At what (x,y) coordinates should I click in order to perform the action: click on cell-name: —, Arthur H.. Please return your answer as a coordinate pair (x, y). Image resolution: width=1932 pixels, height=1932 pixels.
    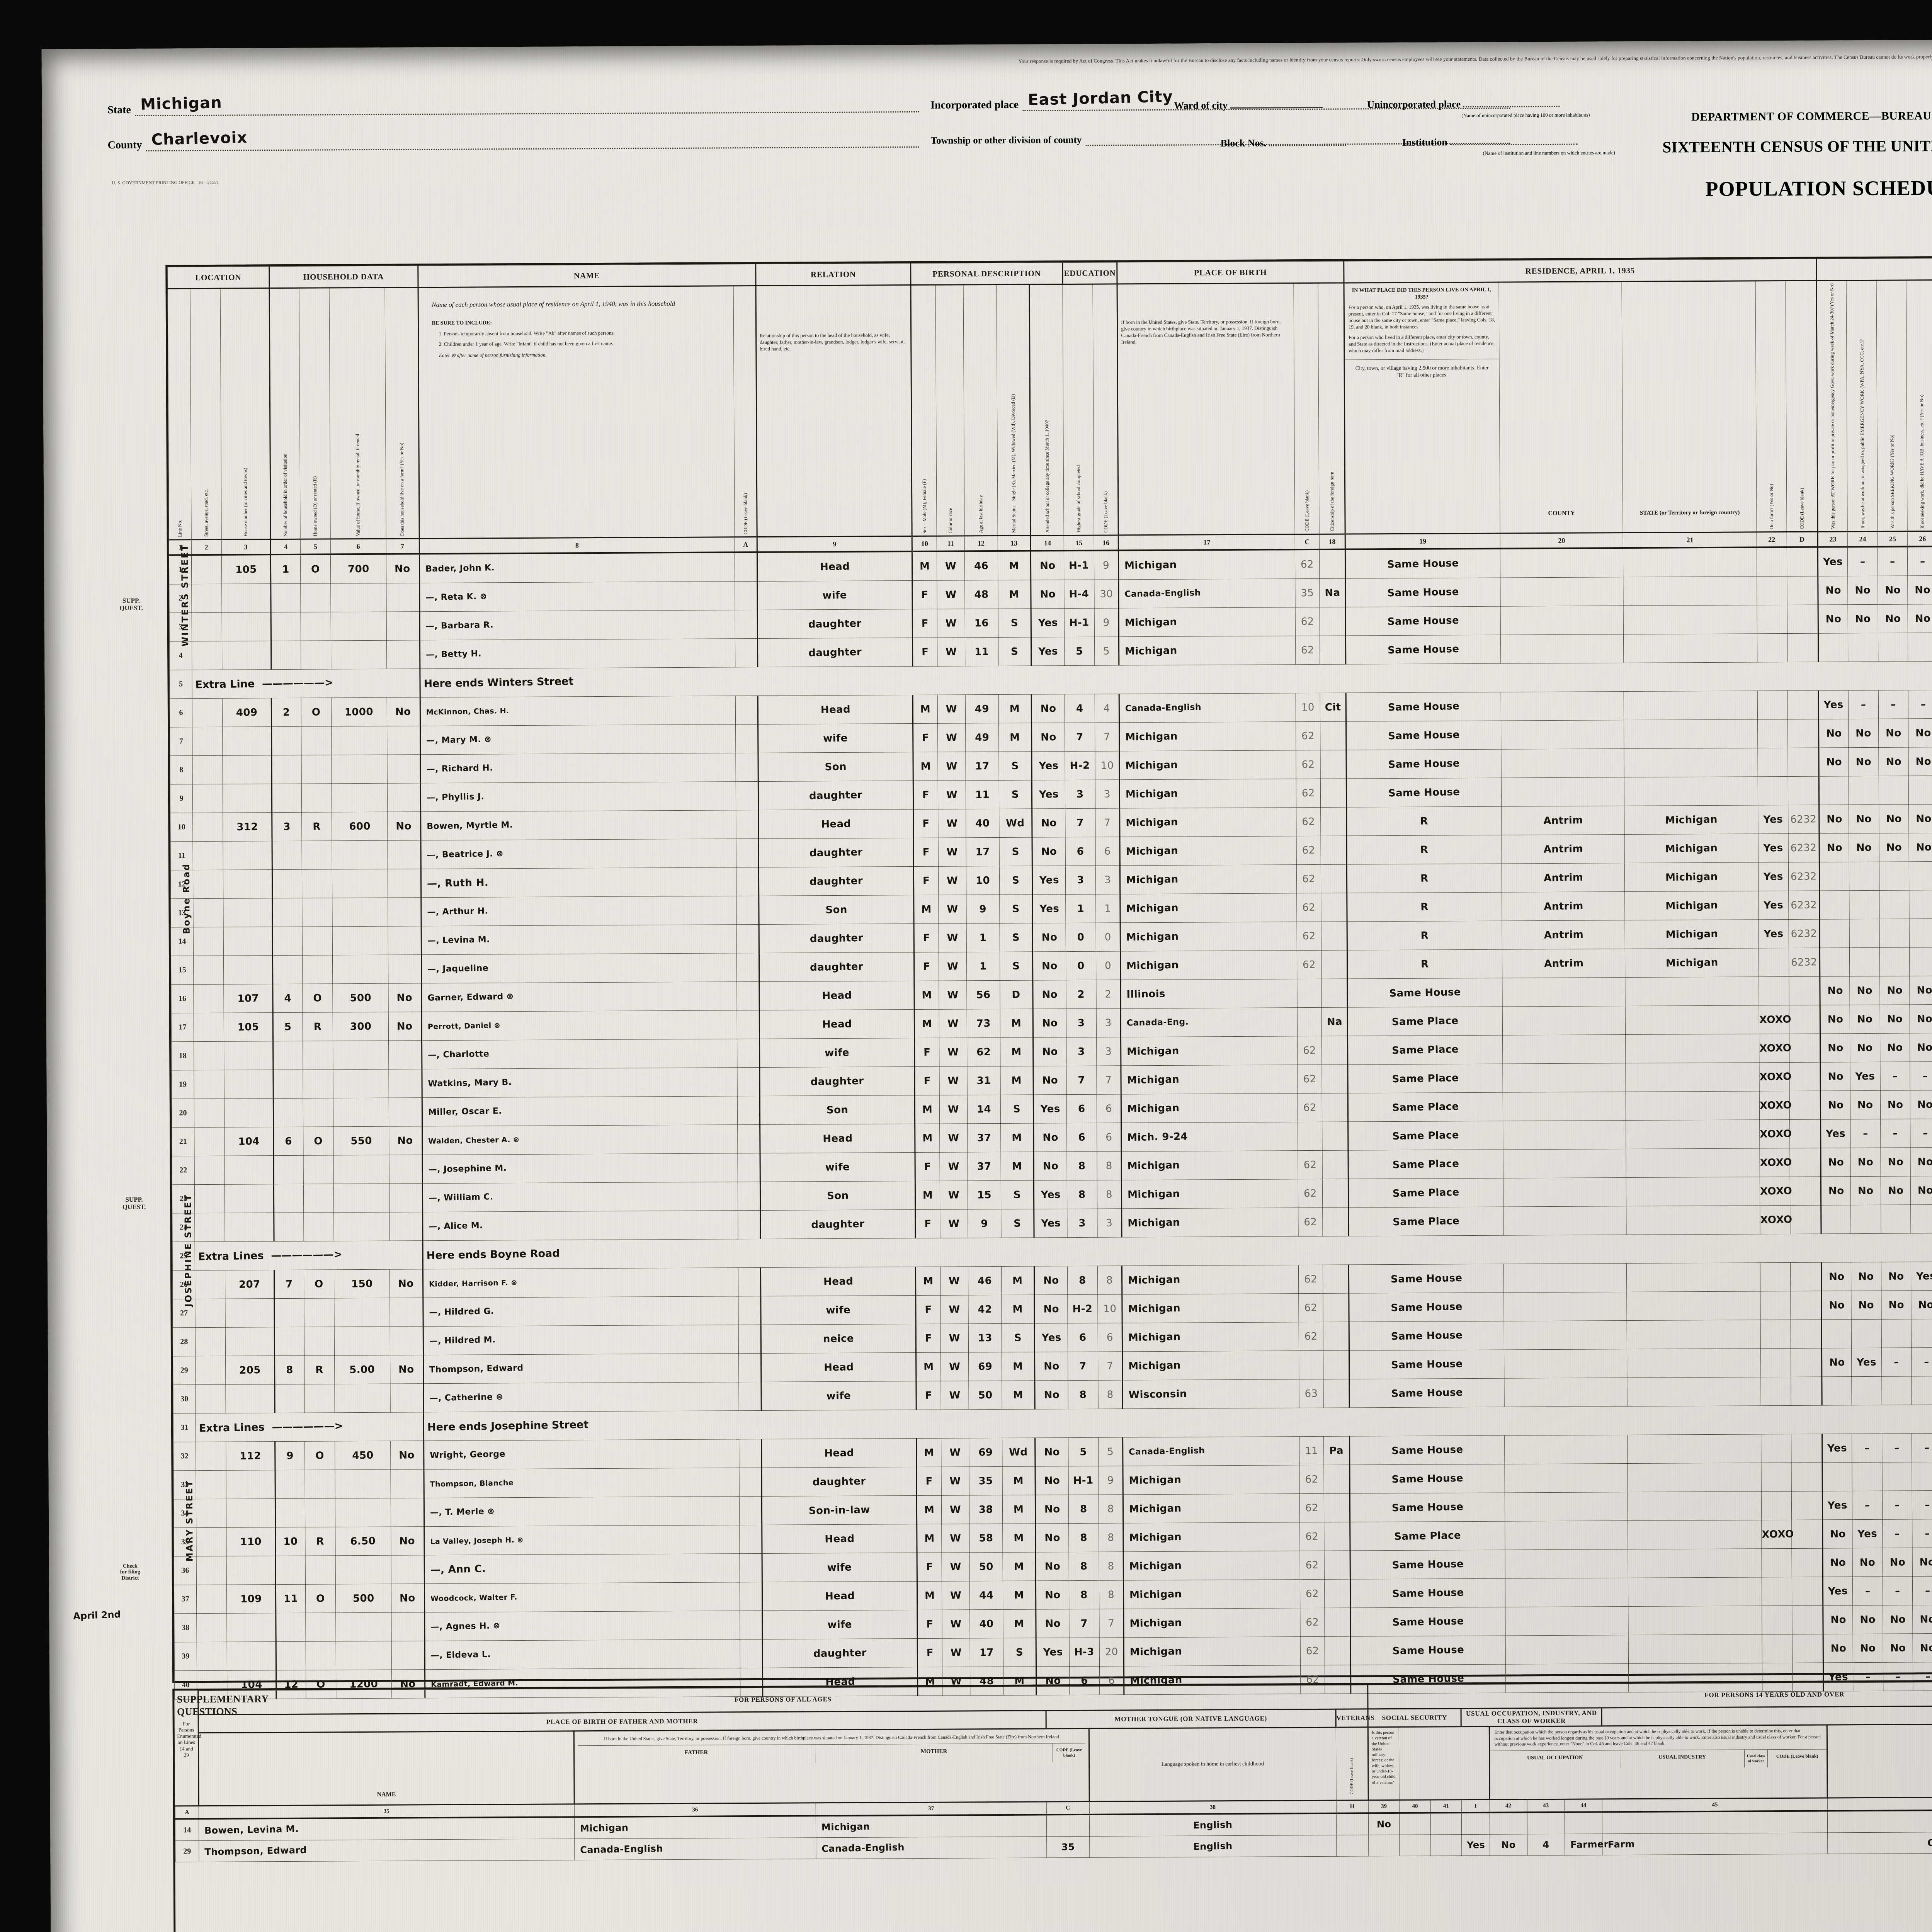
    Looking at the image, I should click on (578, 912).